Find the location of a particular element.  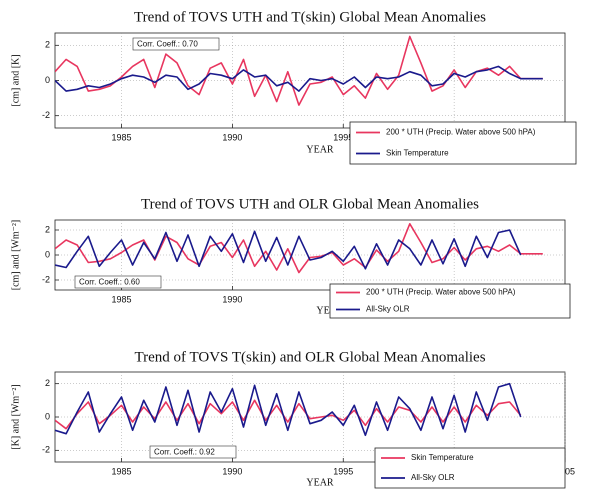

annotation: Corr. Coeff.: 0.92 is located at coordinates (184, 452).